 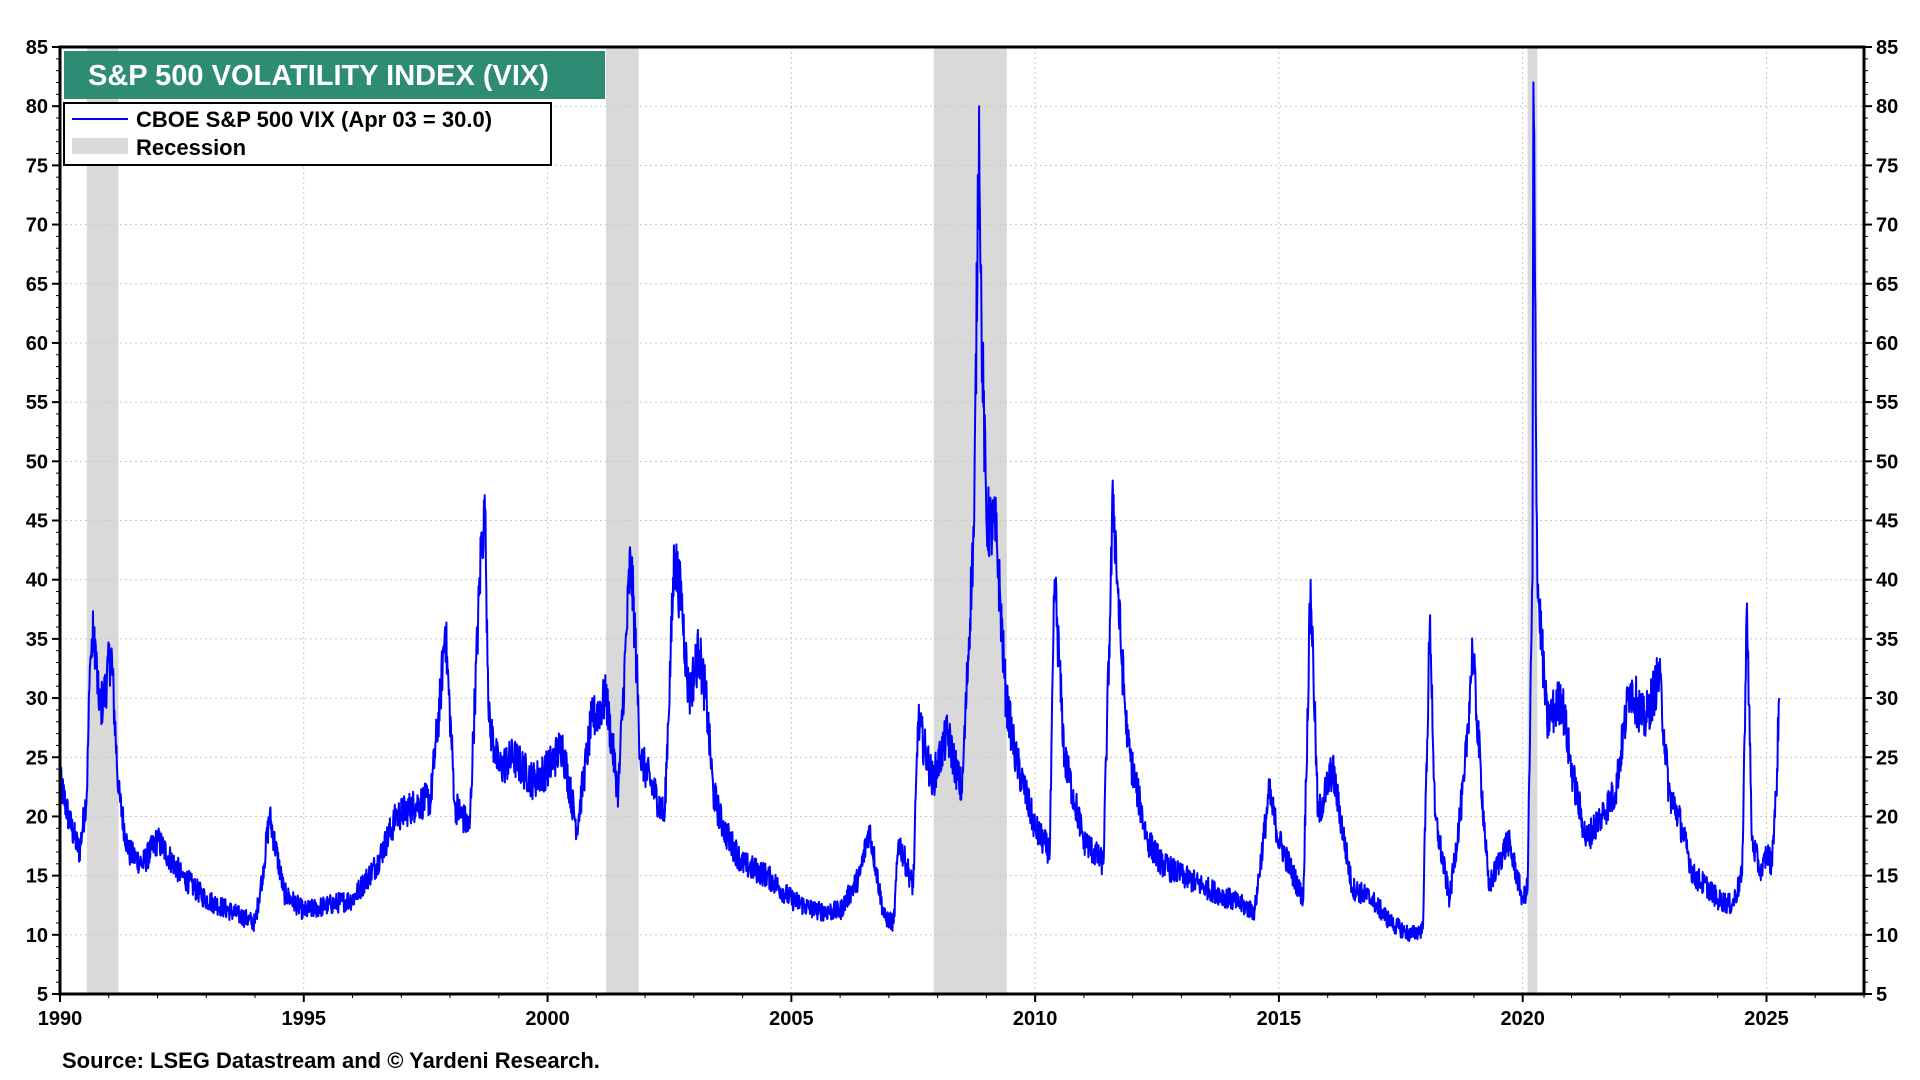 I want to click on chart-title-background, so click(x=334, y=75).